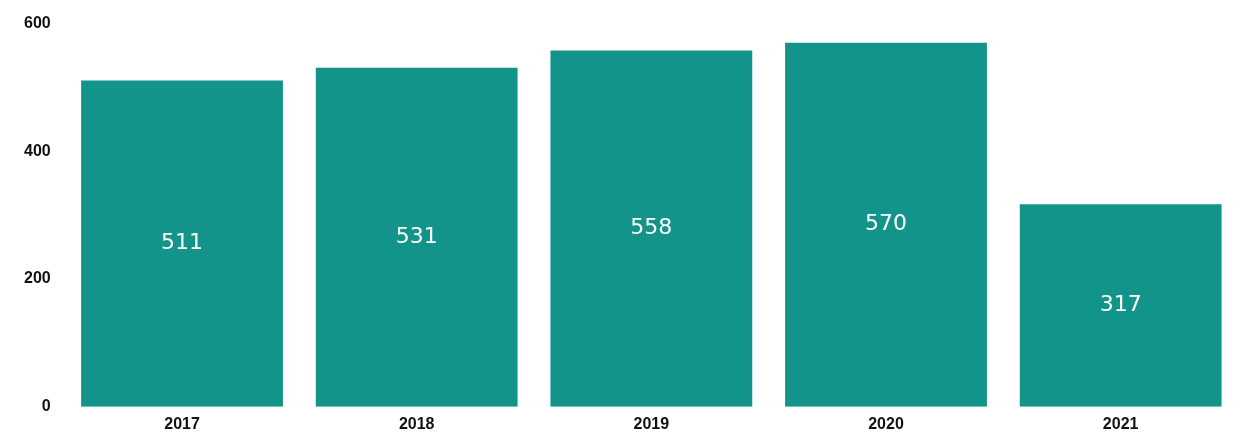  Describe the element at coordinates (46, 406) in the screenshot. I see `y-tick-label: 0` at that location.